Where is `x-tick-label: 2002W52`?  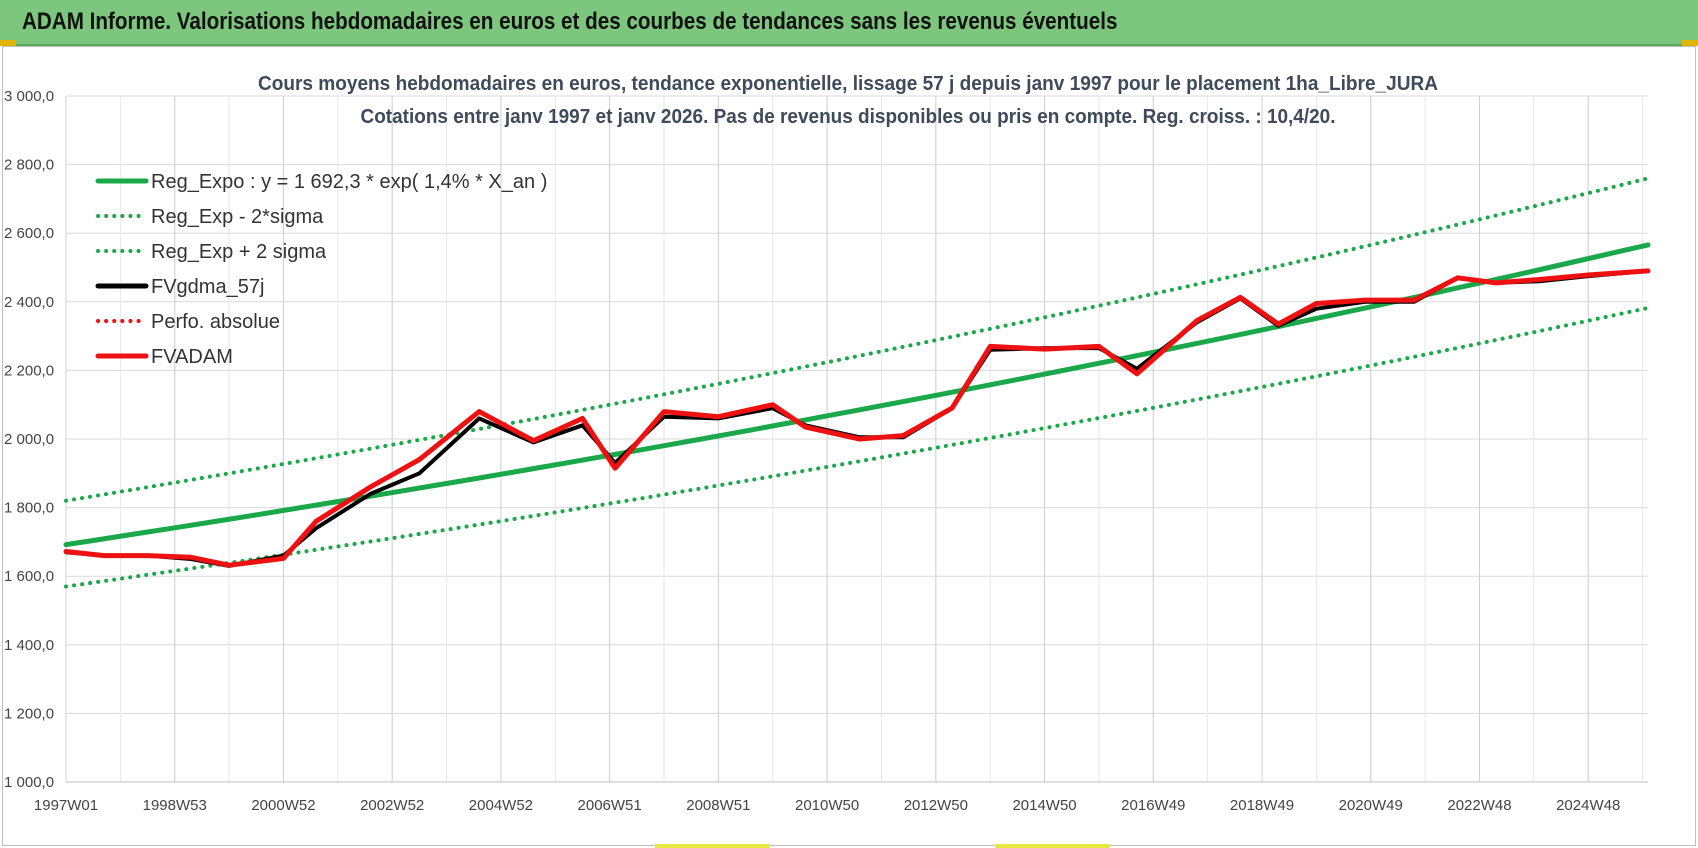 x-tick-label: 2002W52 is located at coordinates (392, 805).